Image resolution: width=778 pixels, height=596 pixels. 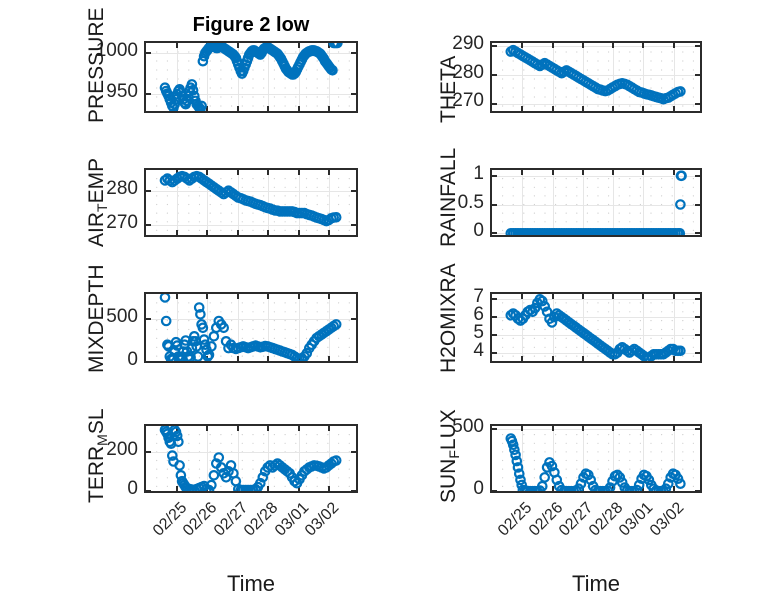 What do you see at coordinates (596, 583) in the screenshot?
I see `x-axis-label-sun_flux: Time` at bounding box center [596, 583].